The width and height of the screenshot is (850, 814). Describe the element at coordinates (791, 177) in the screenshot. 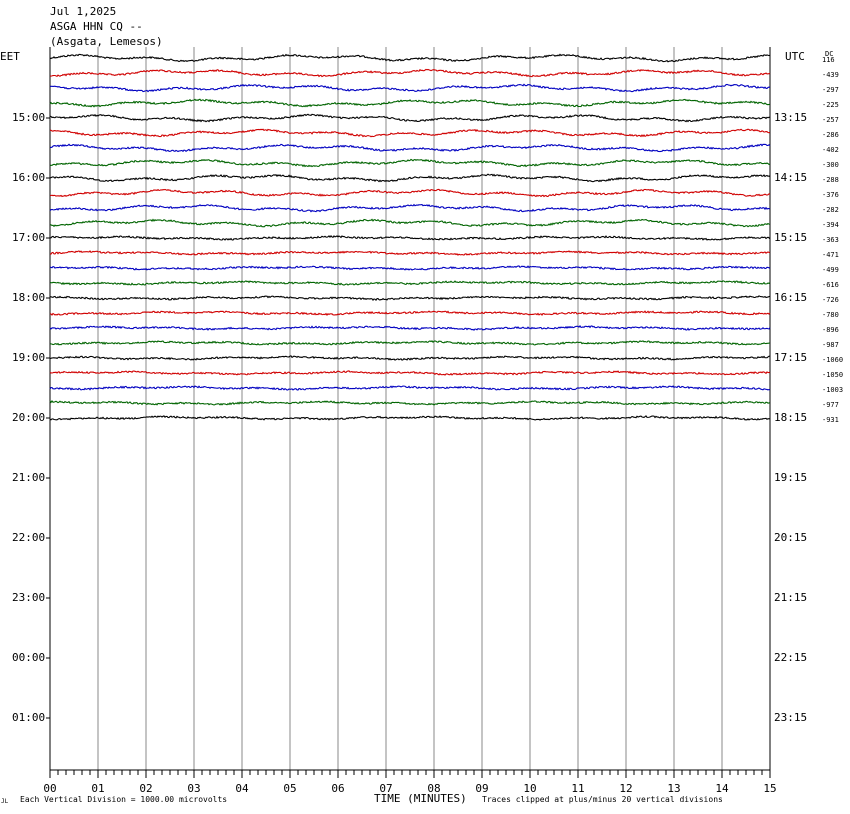

I see `right-hour-label: 14:15` at that location.